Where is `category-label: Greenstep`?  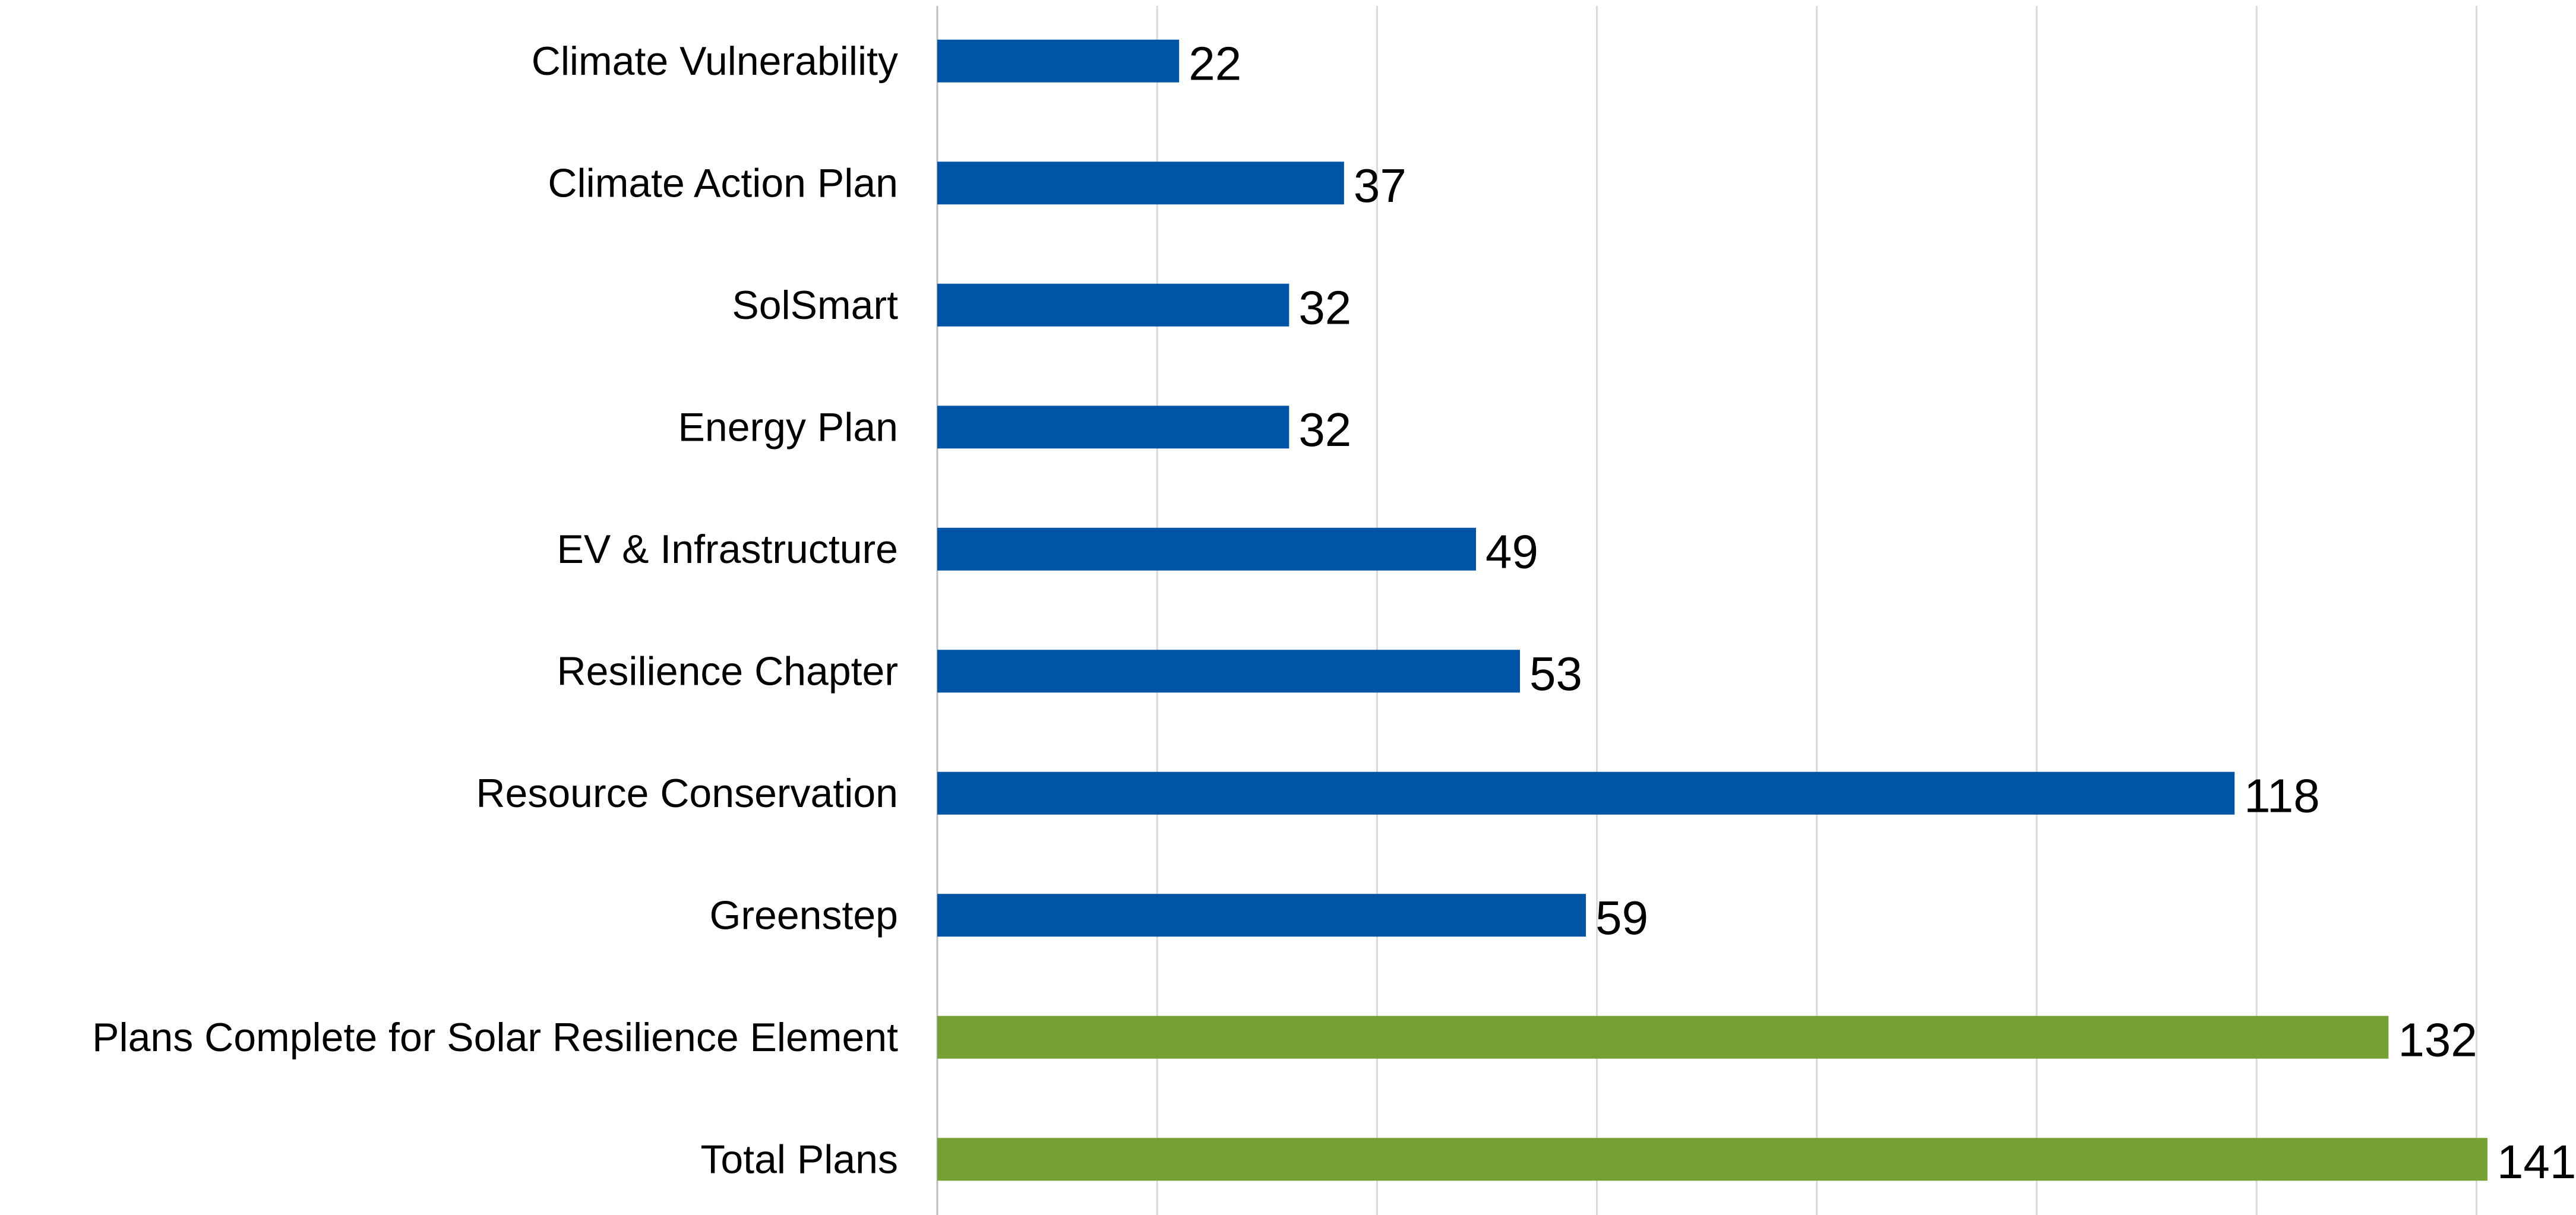 category-label: Greenstep is located at coordinates (803, 916).